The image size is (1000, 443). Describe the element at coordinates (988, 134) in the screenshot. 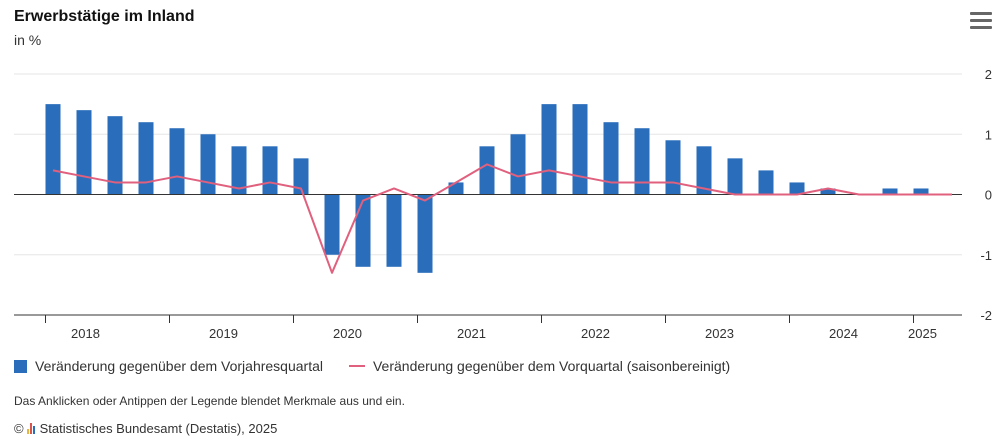

I see `y-tick-label: 1` at that location.